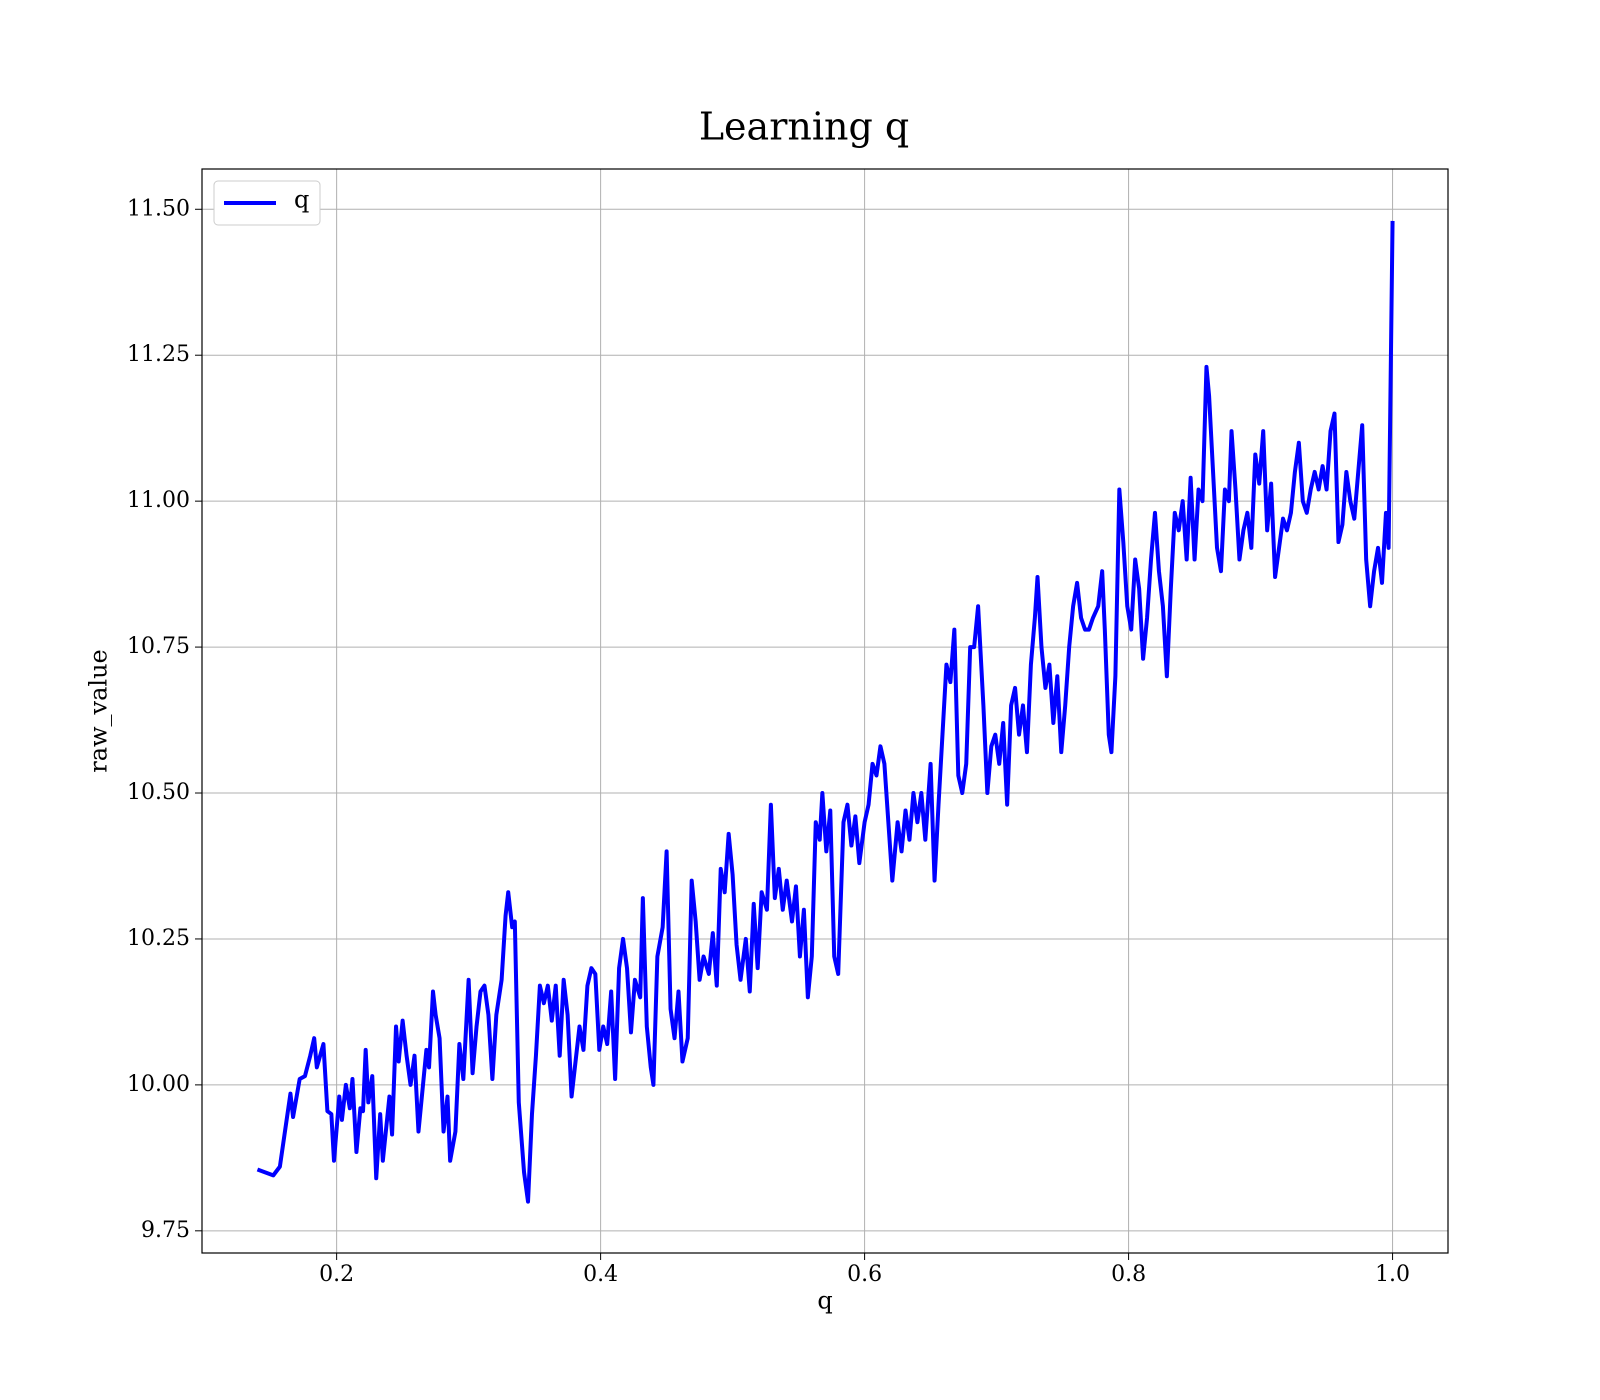  I want to click on chart-title: Learning q, so click(804, 127).